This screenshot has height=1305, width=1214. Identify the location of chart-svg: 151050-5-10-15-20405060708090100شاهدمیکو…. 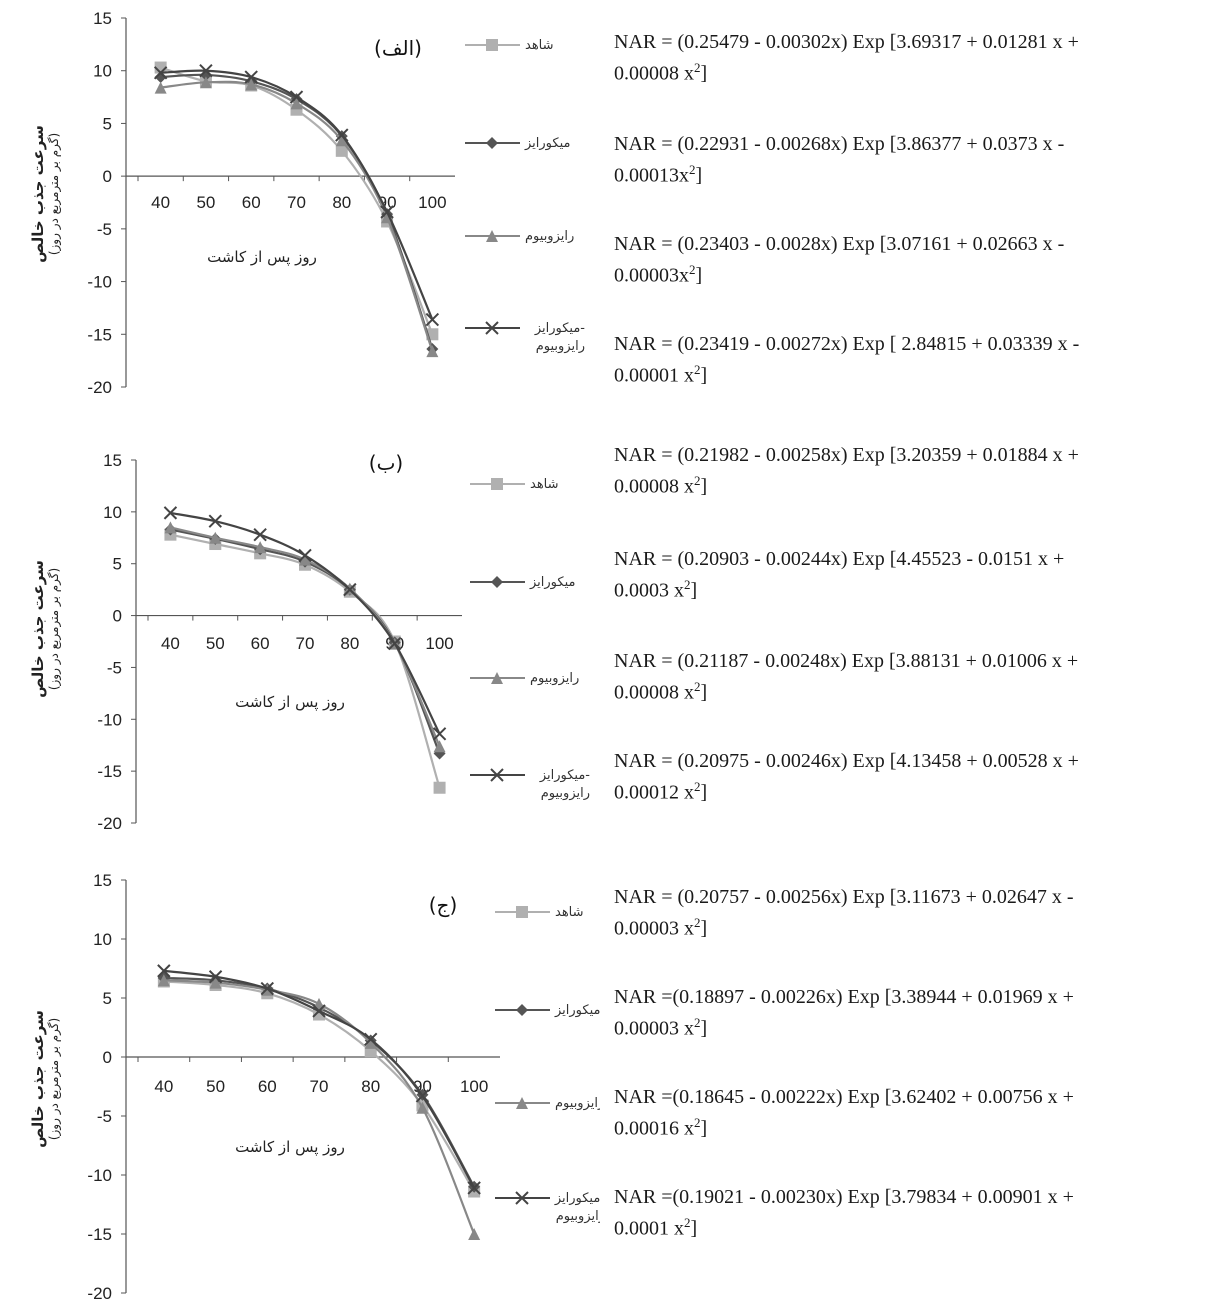
(343, 642).